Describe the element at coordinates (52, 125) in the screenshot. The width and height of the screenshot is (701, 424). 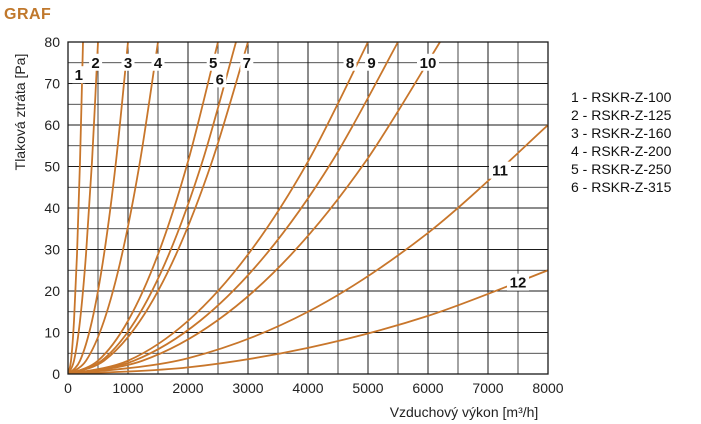
I see `y-tick-label: 60` at that location.